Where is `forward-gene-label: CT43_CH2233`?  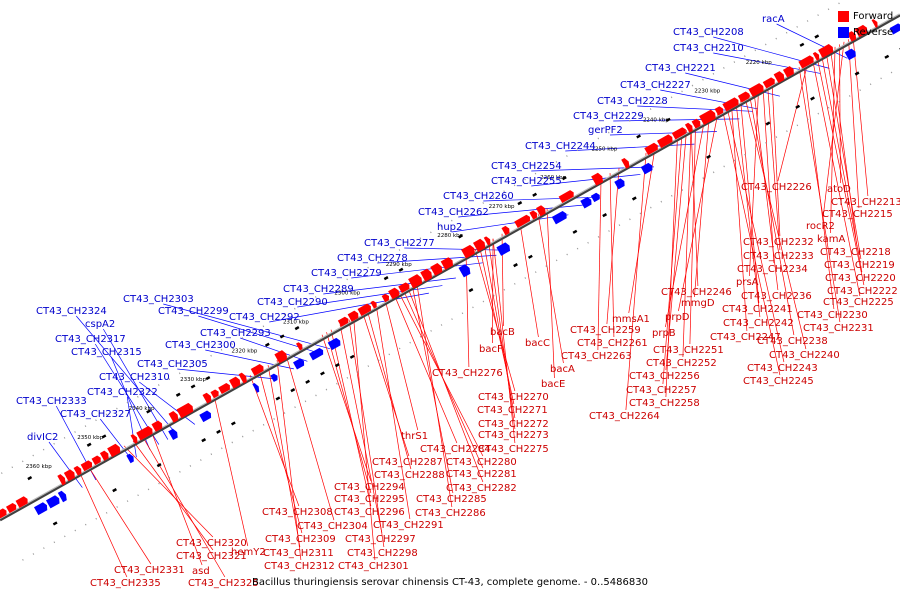 forward-gene-label: CT43_CH2233 is located at coordinates (778, 256).